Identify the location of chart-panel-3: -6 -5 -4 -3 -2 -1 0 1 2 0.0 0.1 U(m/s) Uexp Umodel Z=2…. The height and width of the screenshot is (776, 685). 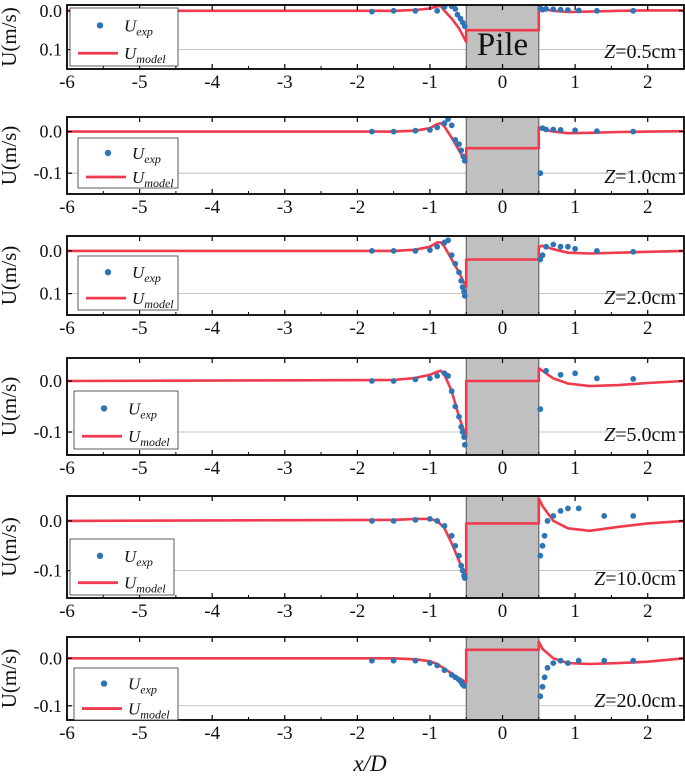
(342, 287).